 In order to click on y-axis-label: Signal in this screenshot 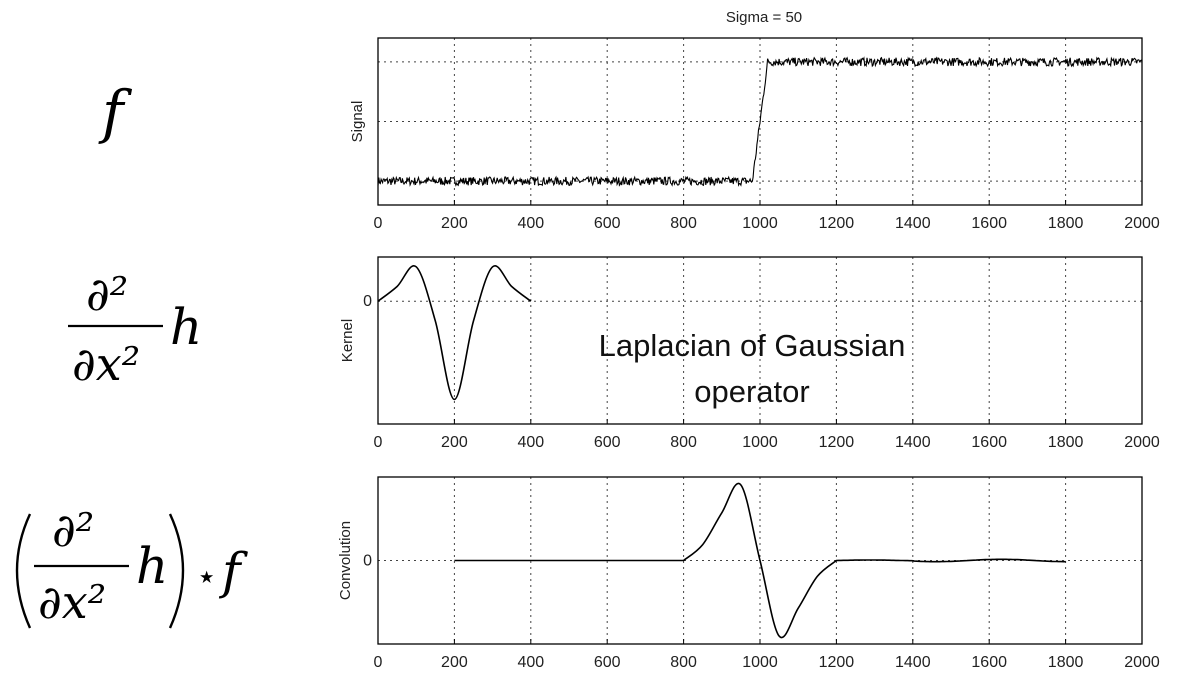, I will do `click(357, 122)`.